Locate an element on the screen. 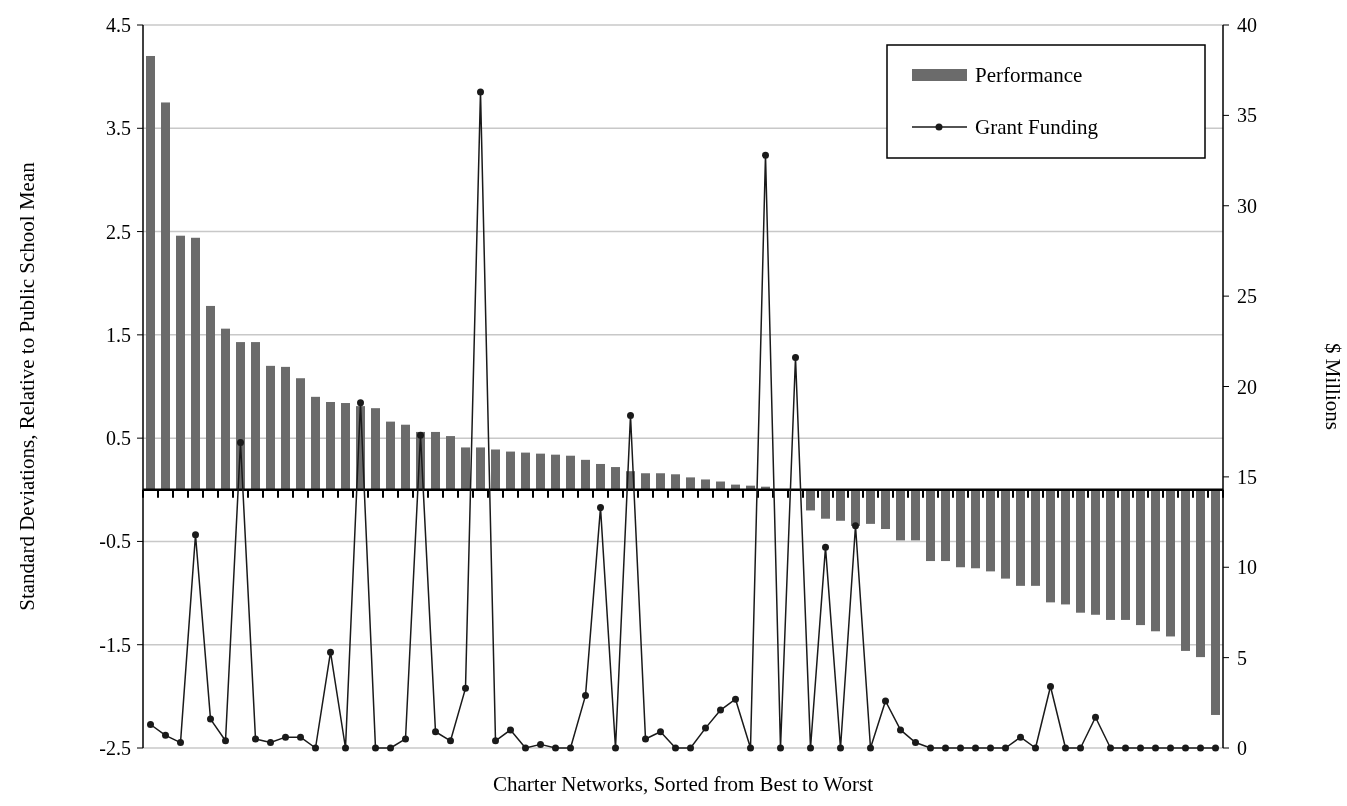 The width and height of the screenshot is (1347, 806). y2-tick-label: 15 is located at coordinates (1247, 476).